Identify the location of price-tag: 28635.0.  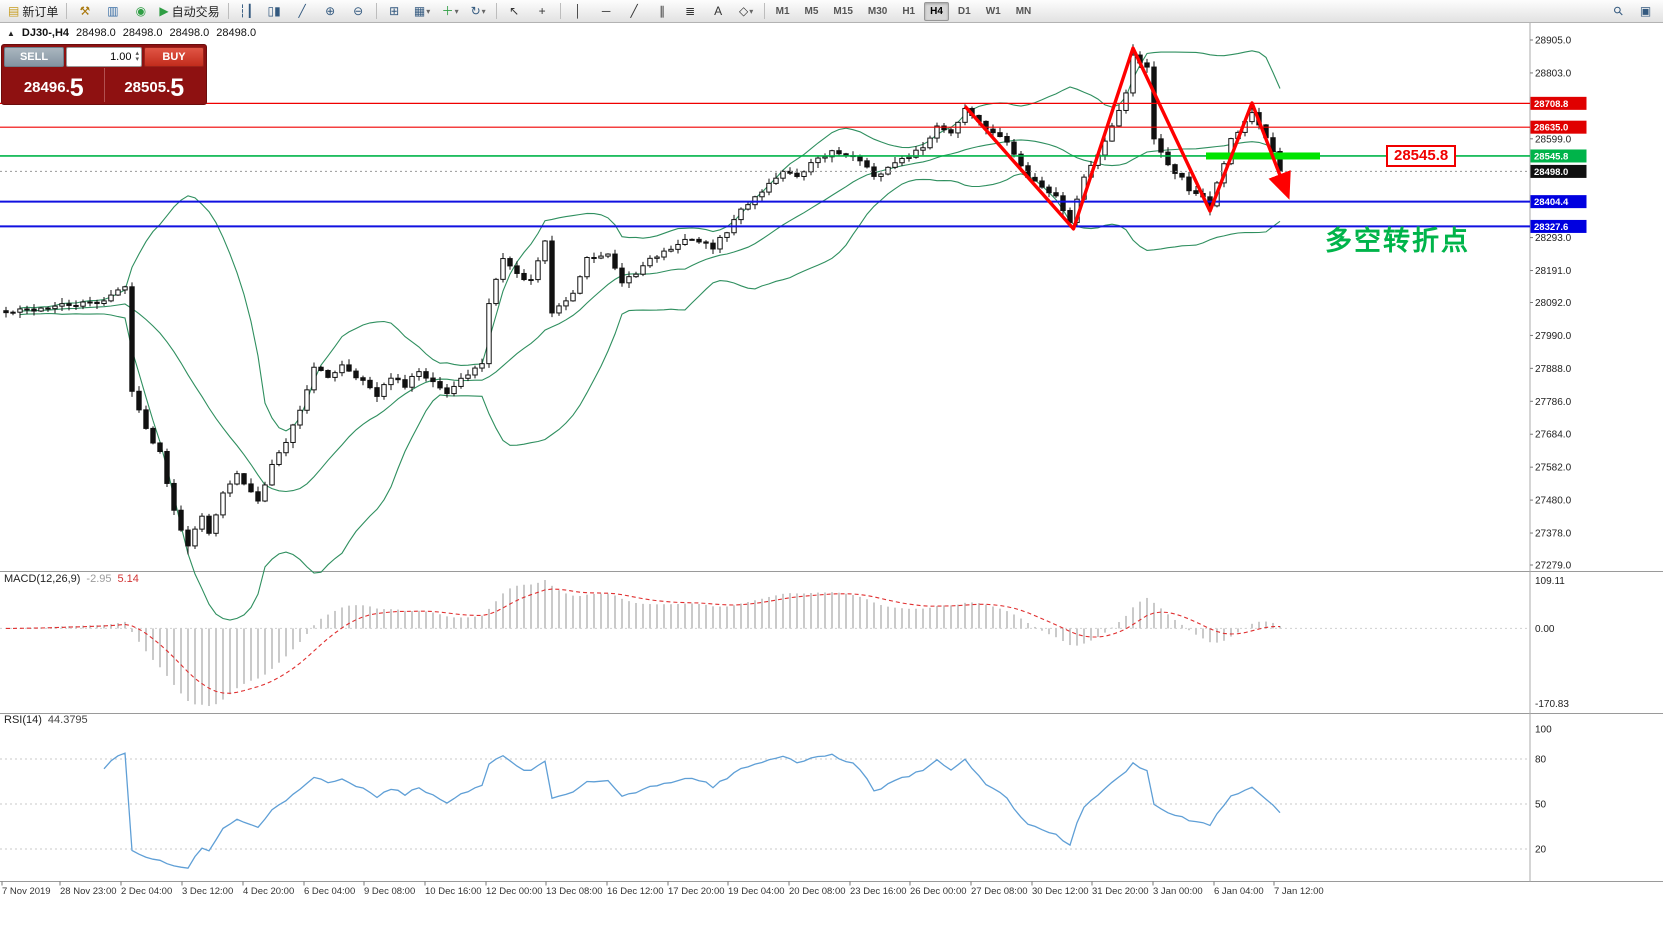
(1551, 128).